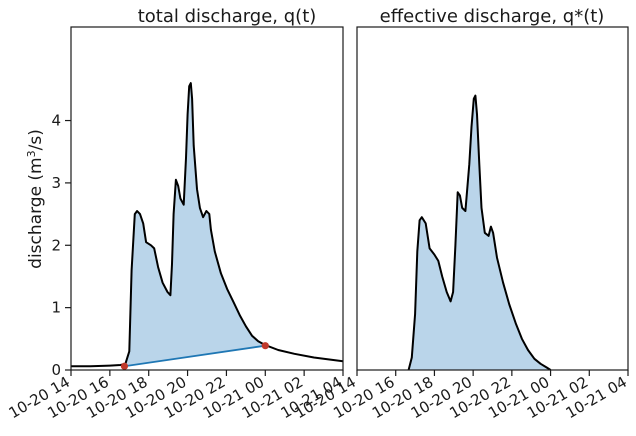  I want to click on series-group-right, so click(479, 232).